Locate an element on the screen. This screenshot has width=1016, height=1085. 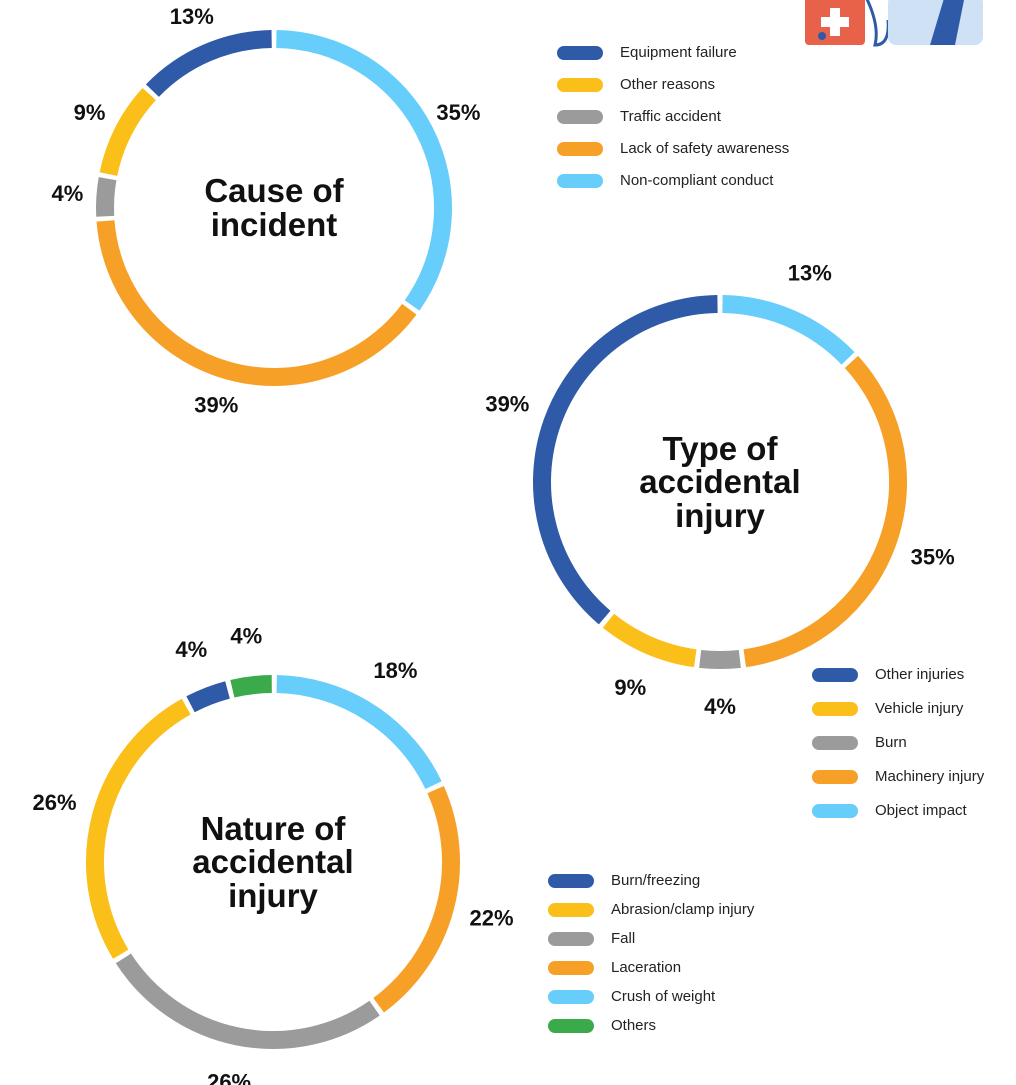
legend-label: Others is located at coordinates (633, 1025).